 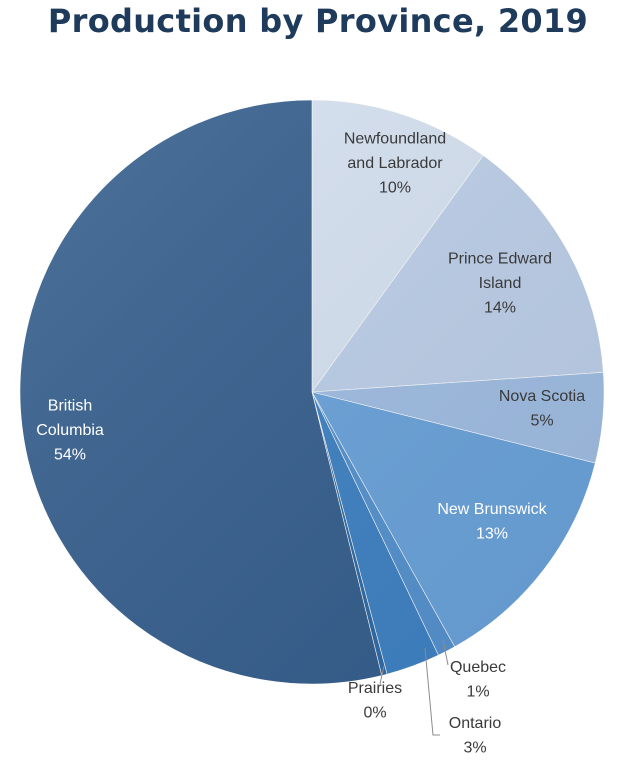 What do you see at coordinates (492, 522) in the screenshot?
I see `slice-label-new-brunswick: New Brunswick 13%` at bounding box center [492, 522].